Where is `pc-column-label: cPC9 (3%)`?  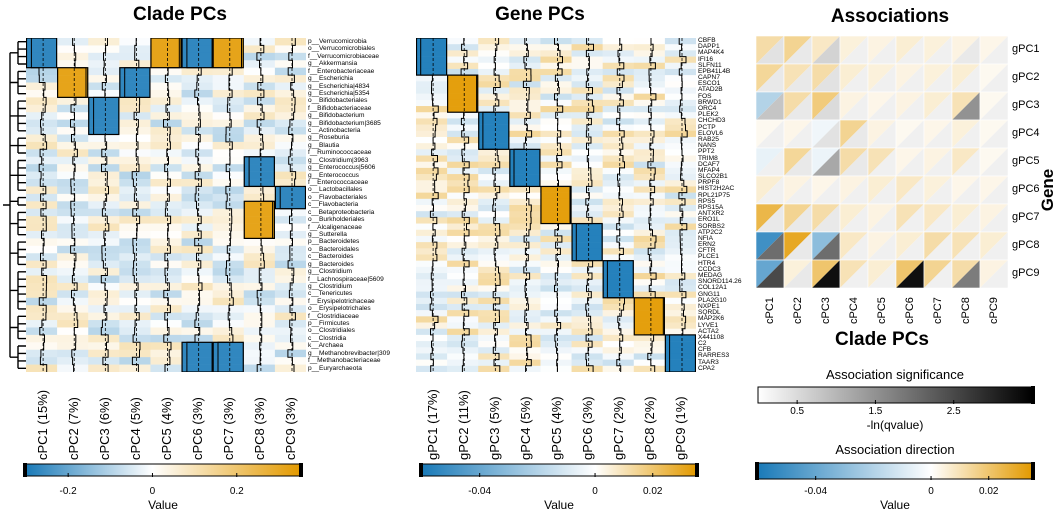
pc-column-label: cPC9 (3%) is located at coordinates (291, 428).